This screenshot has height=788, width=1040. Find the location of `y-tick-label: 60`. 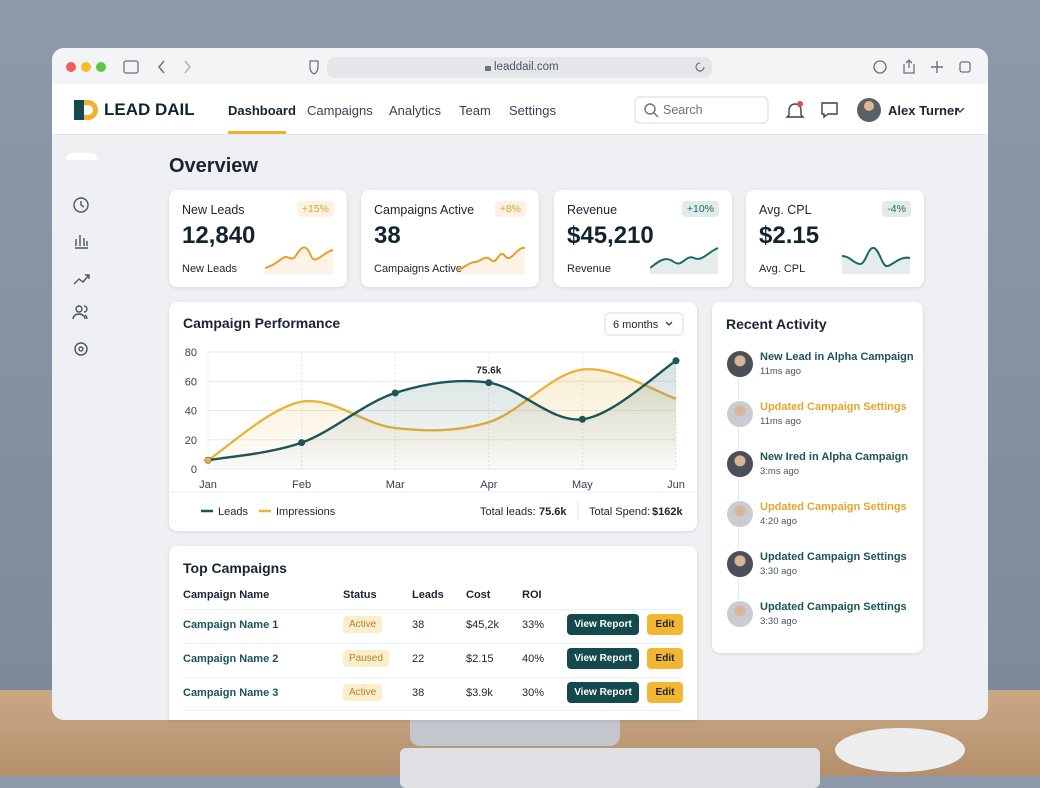

y-tick-label: 60 is located at coordinates (191, 382).